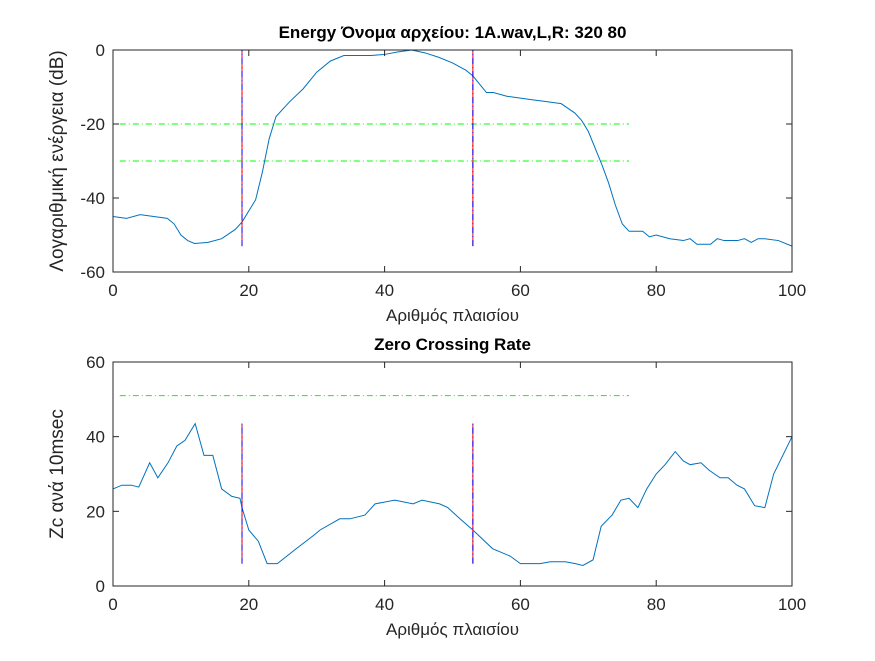 Image resolution: width=875 pixels, height=661 pixels. Describe the element at coordinates (57, 474) in the screenshot. I see `y-axis-label: Zc ανά 10msec` at that location.